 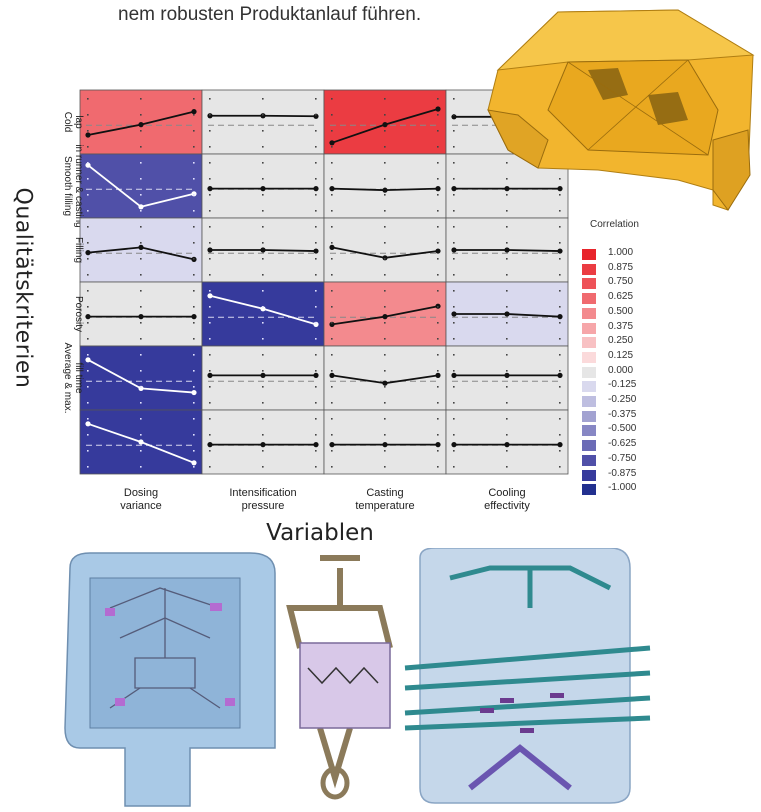 What do you see at coordinates (621, 311) in the screenshot?
I see `legend-value: 0.500` at bounding box center [621, 311].